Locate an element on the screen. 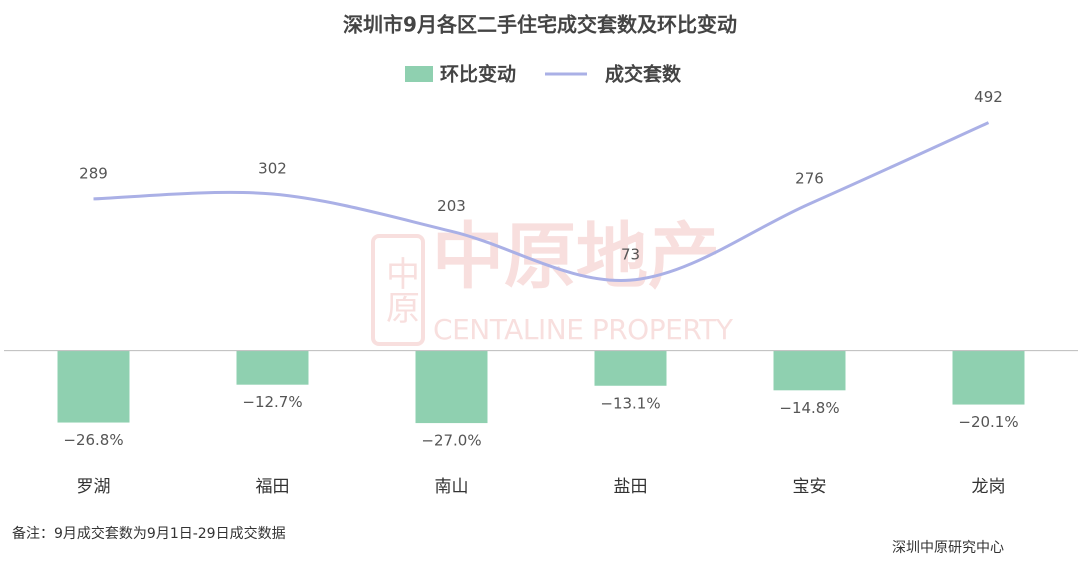 The height and width of the screenshot is (571, 1080). bar-value-label: −26.8% is located at coordinates (93, 440).